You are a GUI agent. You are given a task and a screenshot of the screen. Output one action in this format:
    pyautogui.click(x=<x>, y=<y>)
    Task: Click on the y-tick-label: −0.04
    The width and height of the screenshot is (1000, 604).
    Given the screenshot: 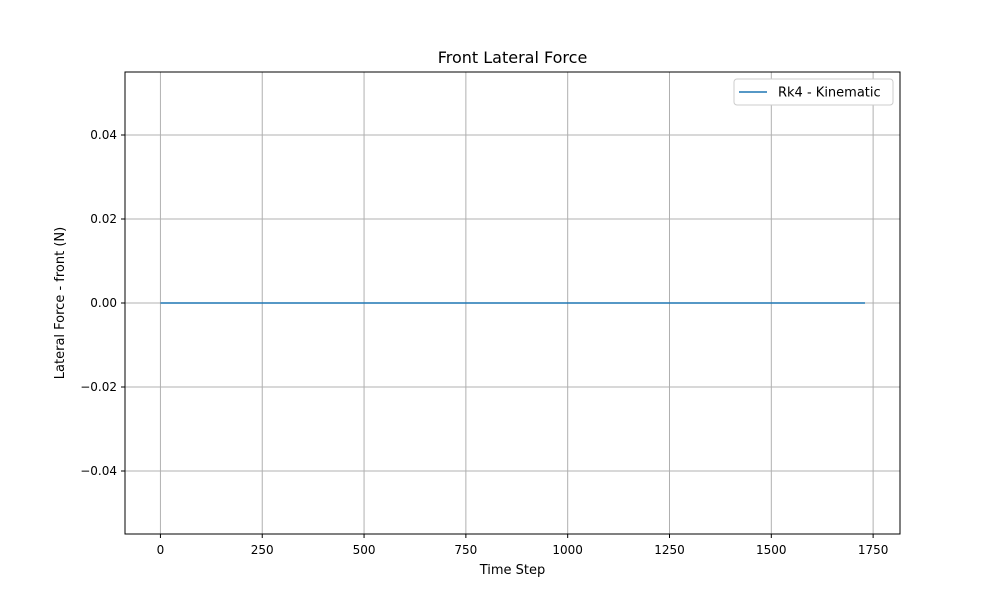 What is the action you would take?
    pyautogui.click(x=98, y=471)
    